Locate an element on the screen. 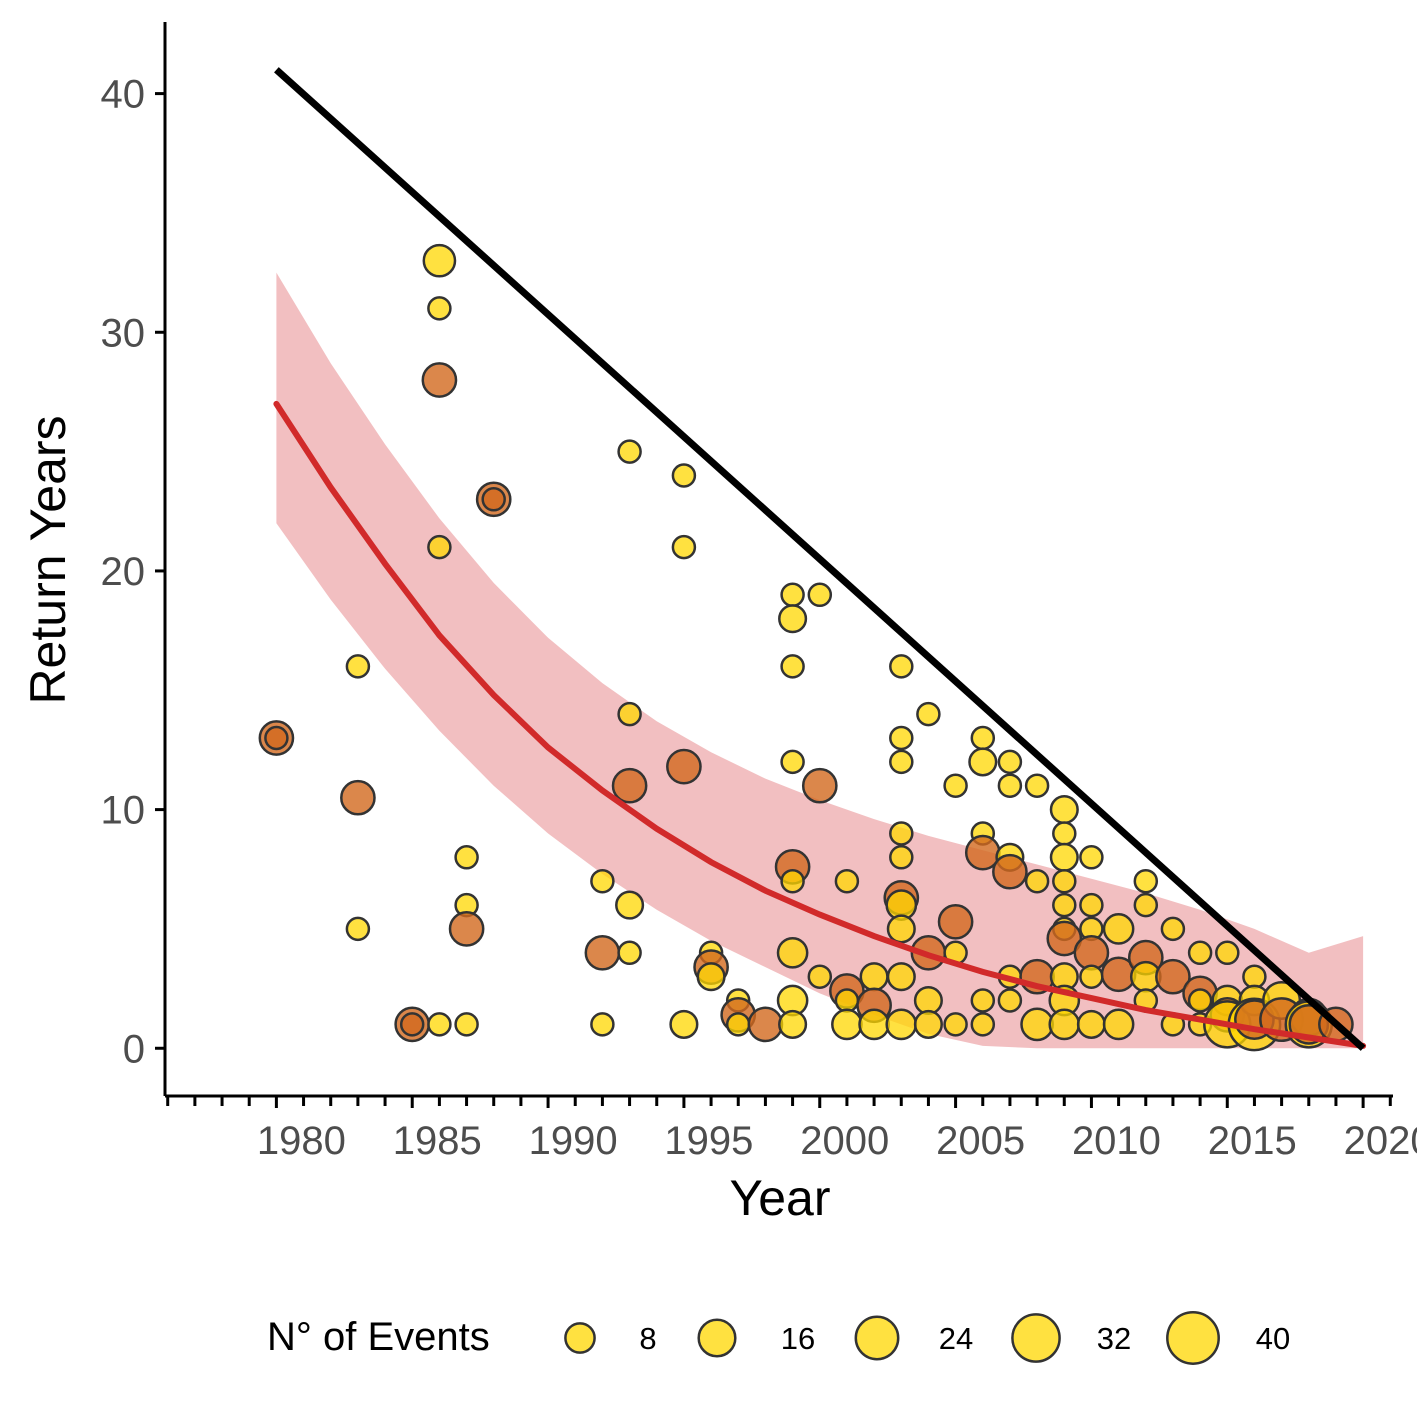 The width and height of the screenshot is (1417, 1417). legend-title: N° of Events is located at coordinates (378, 1337).